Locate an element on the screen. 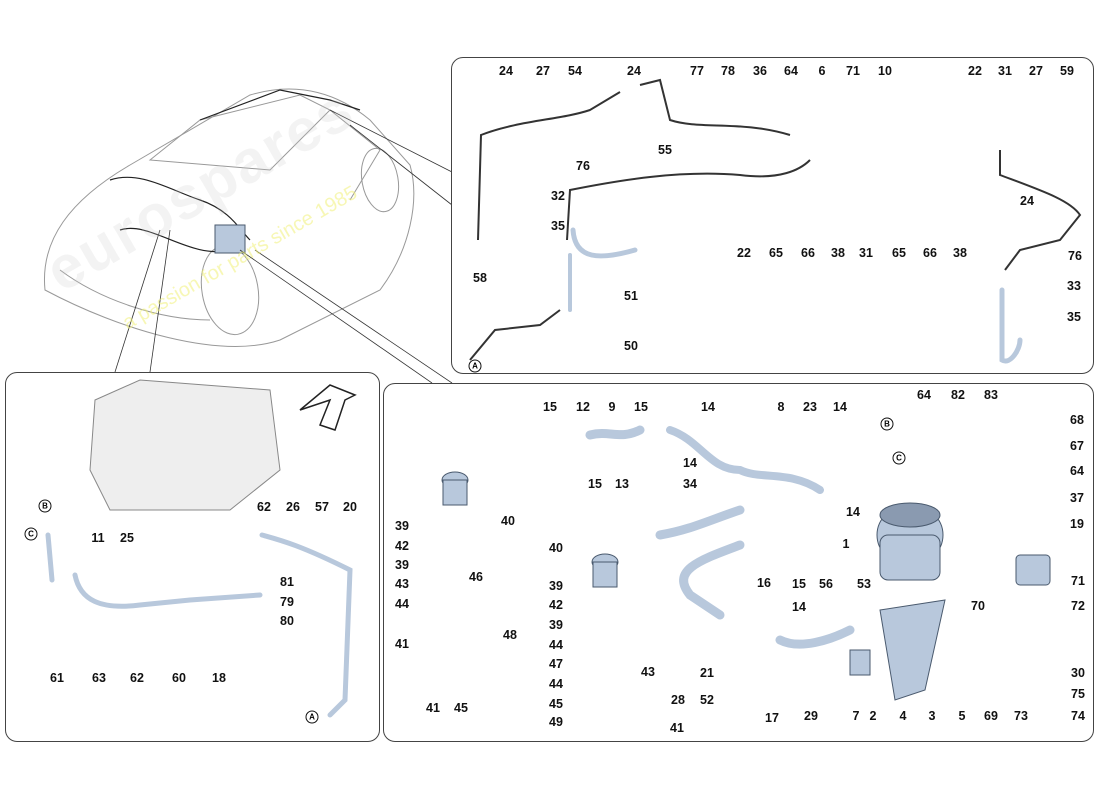  part-callout-number: 79 is located at coordinates (287, 602).